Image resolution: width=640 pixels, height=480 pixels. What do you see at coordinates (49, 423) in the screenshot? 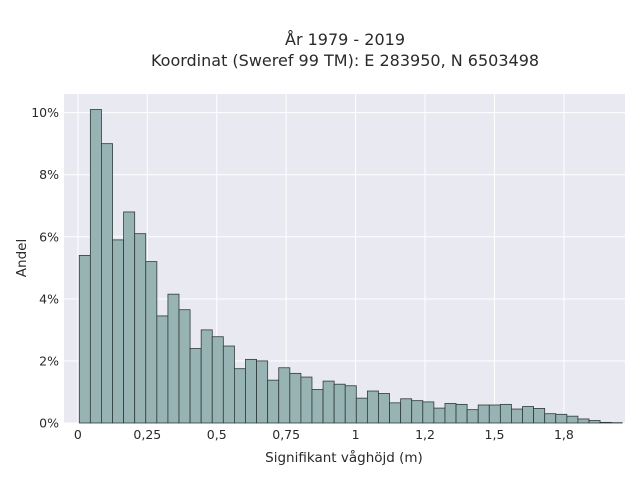
I see `y-tick-label: 0%` at bounding box center [49, 423].